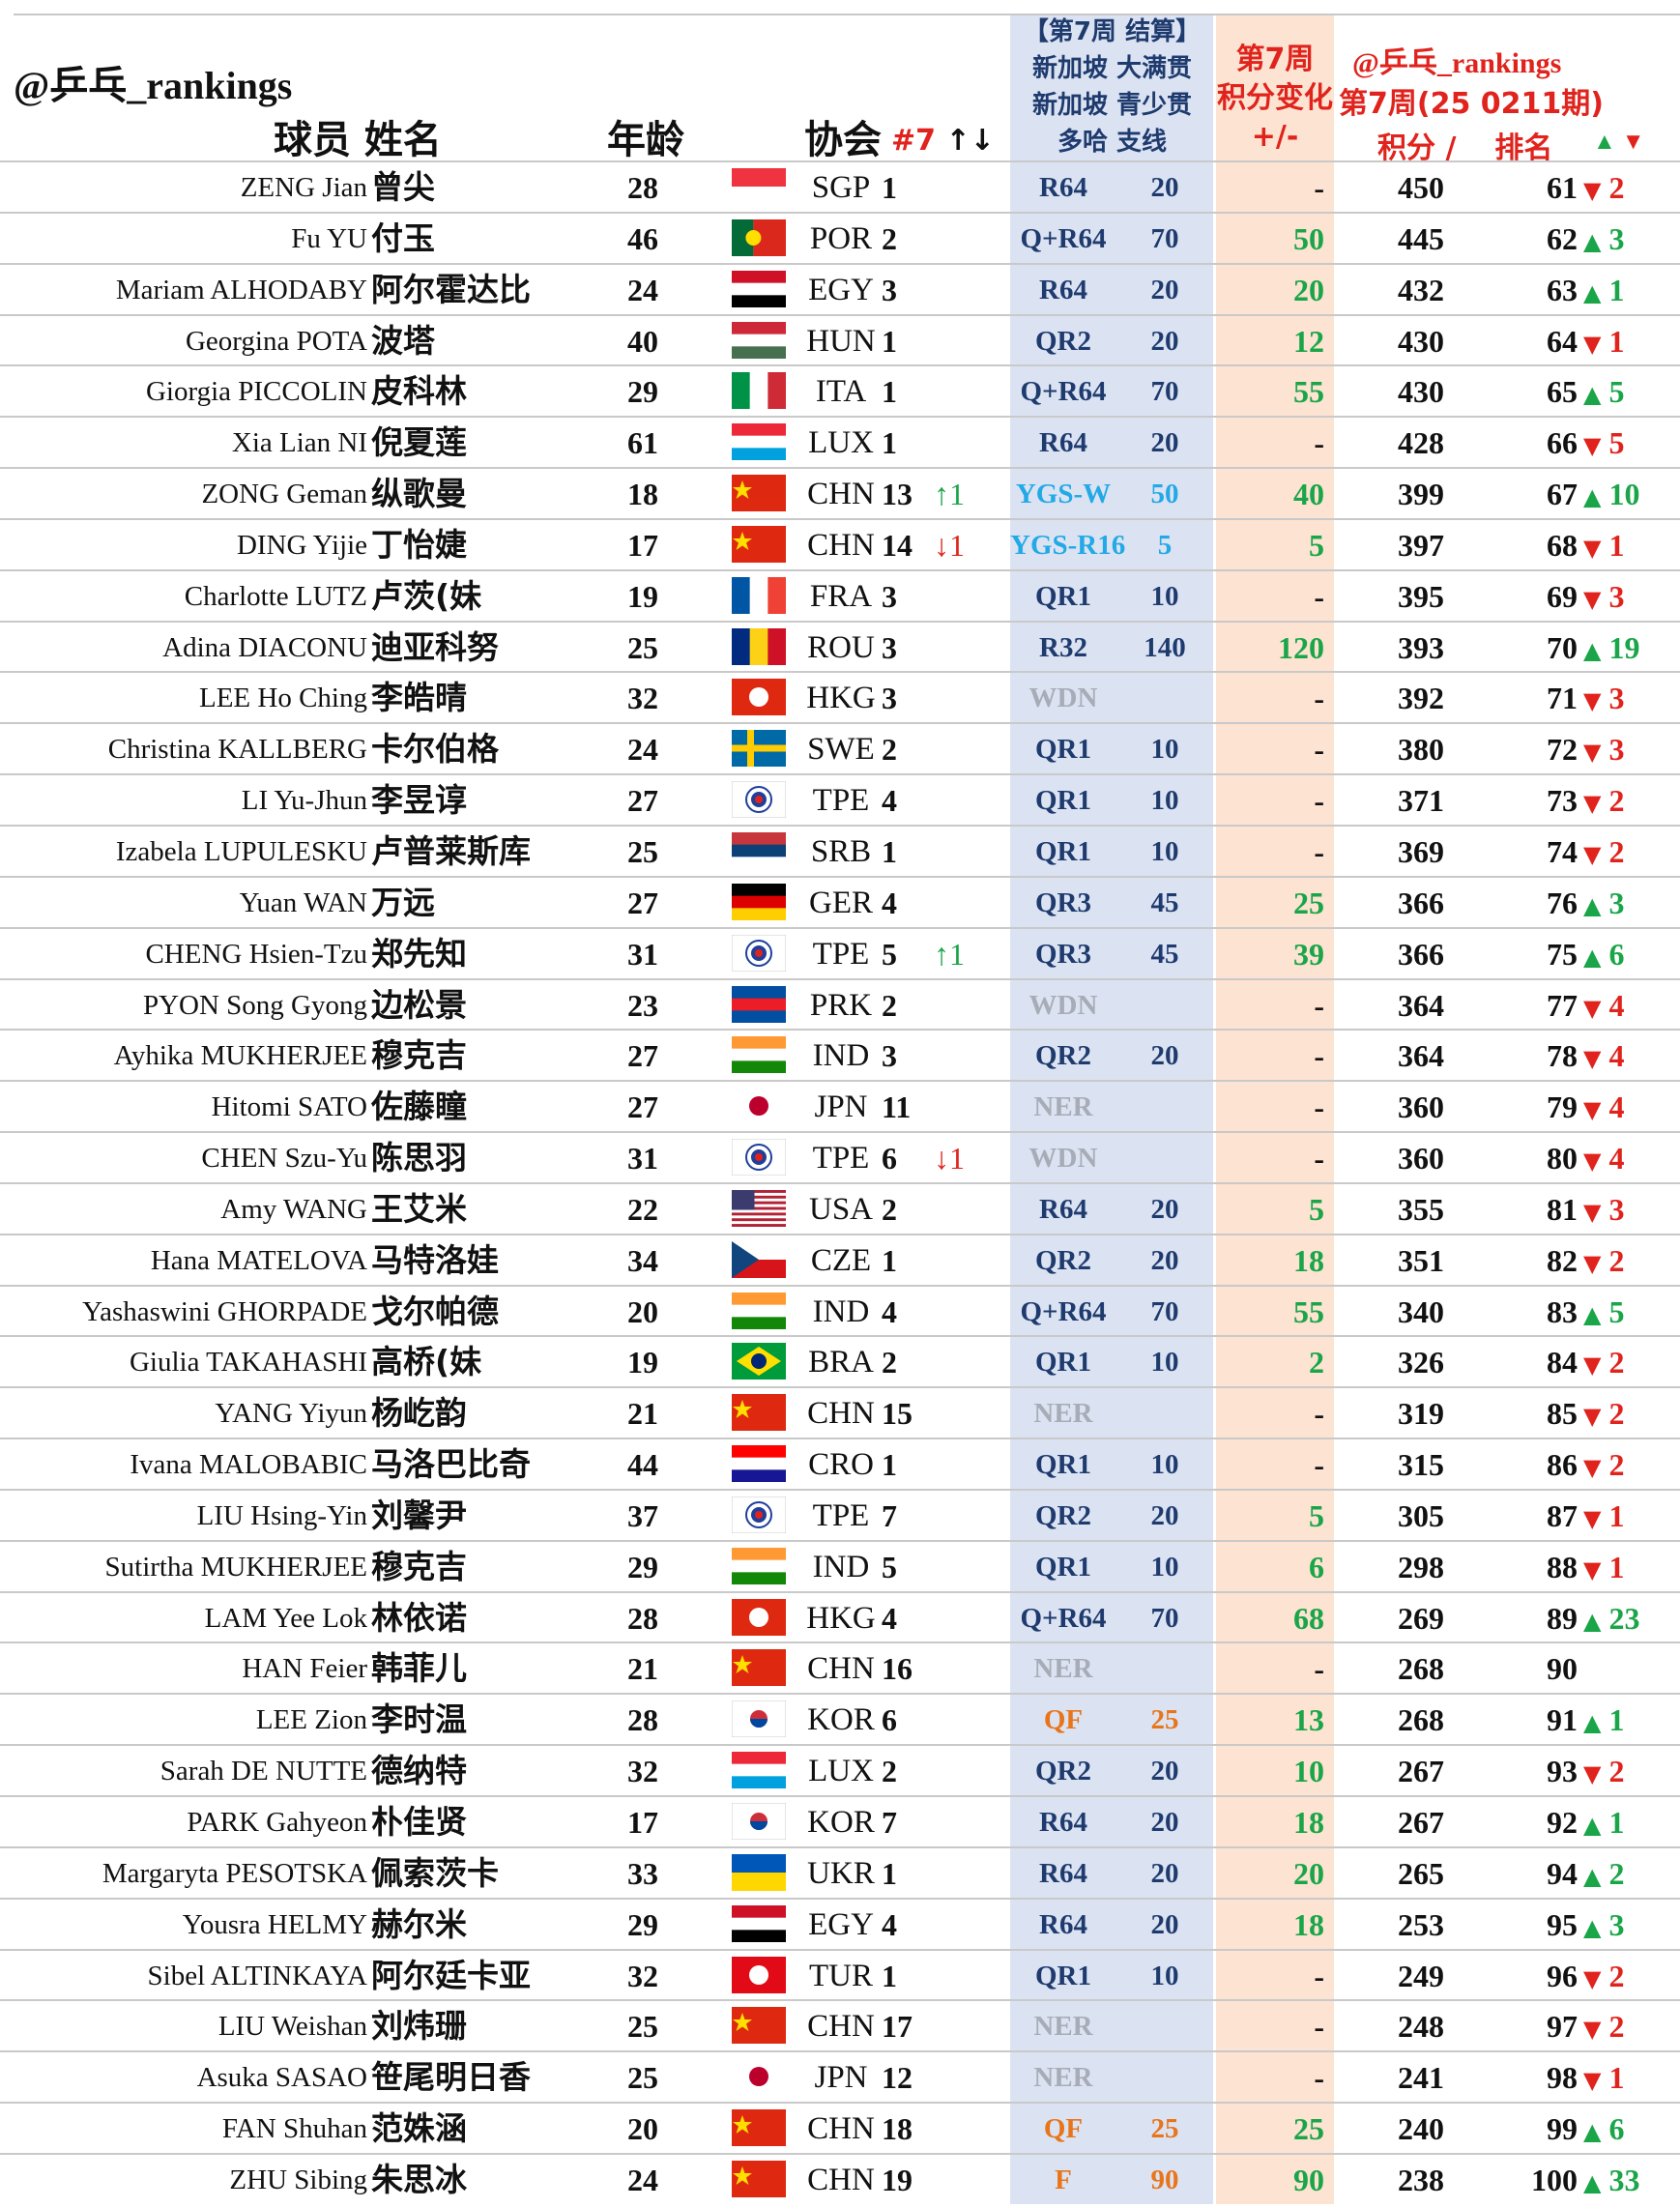 This screenshot has width=1680, height=2208. I want to click on player-name-en: Yousra HELMY, so click(275, 1924).